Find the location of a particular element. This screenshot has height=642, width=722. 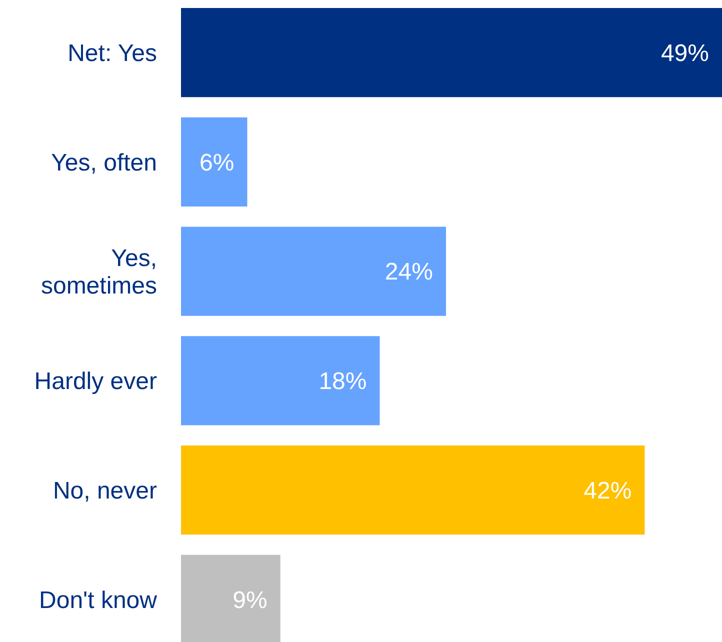

data-label: 24% is located at coordinates (408, 272).